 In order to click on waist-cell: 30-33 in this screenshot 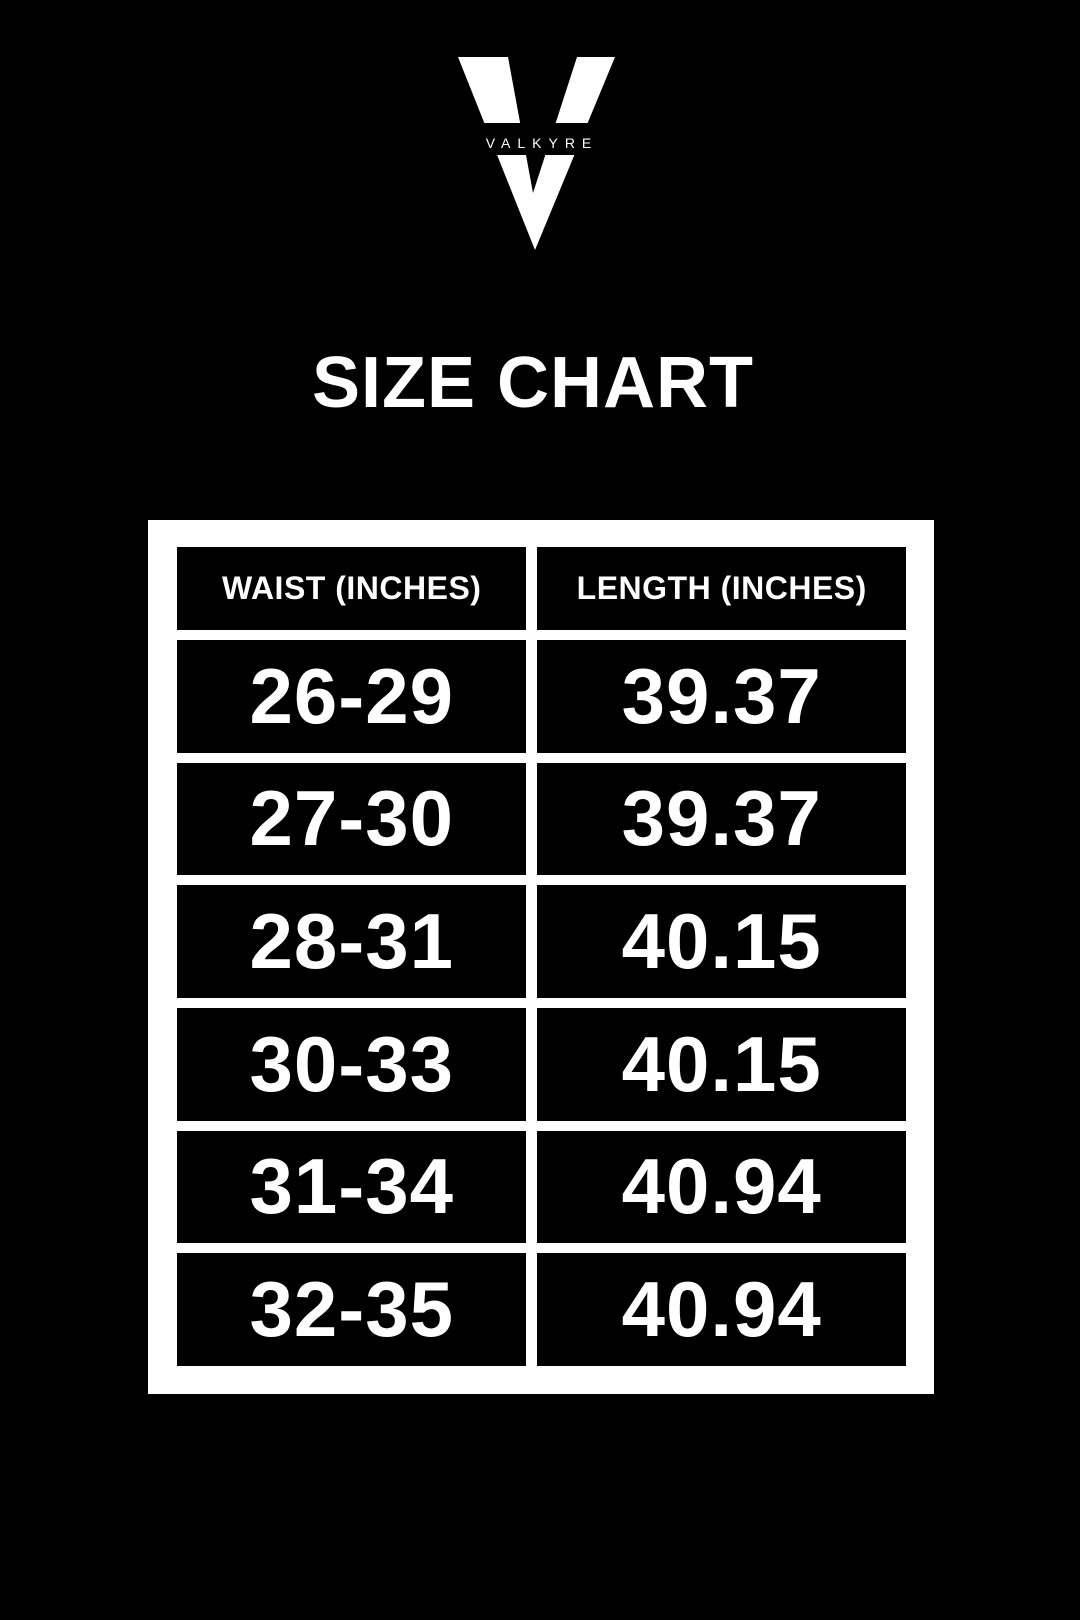, I will do `click(352, 1064)`.